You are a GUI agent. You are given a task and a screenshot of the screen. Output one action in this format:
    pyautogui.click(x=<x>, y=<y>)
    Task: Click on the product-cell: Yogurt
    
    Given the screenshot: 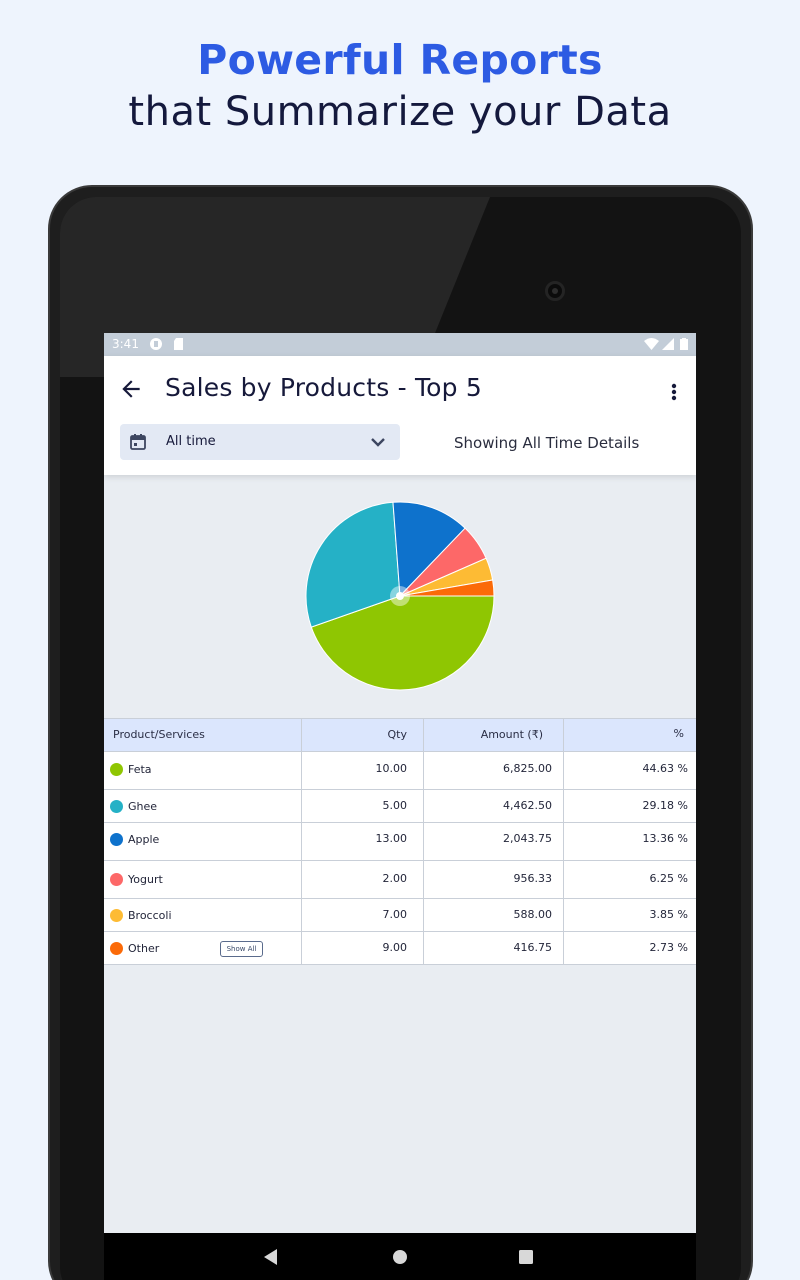 What is the action you would take?
    pyautogui.click(x=203, y=879)
    